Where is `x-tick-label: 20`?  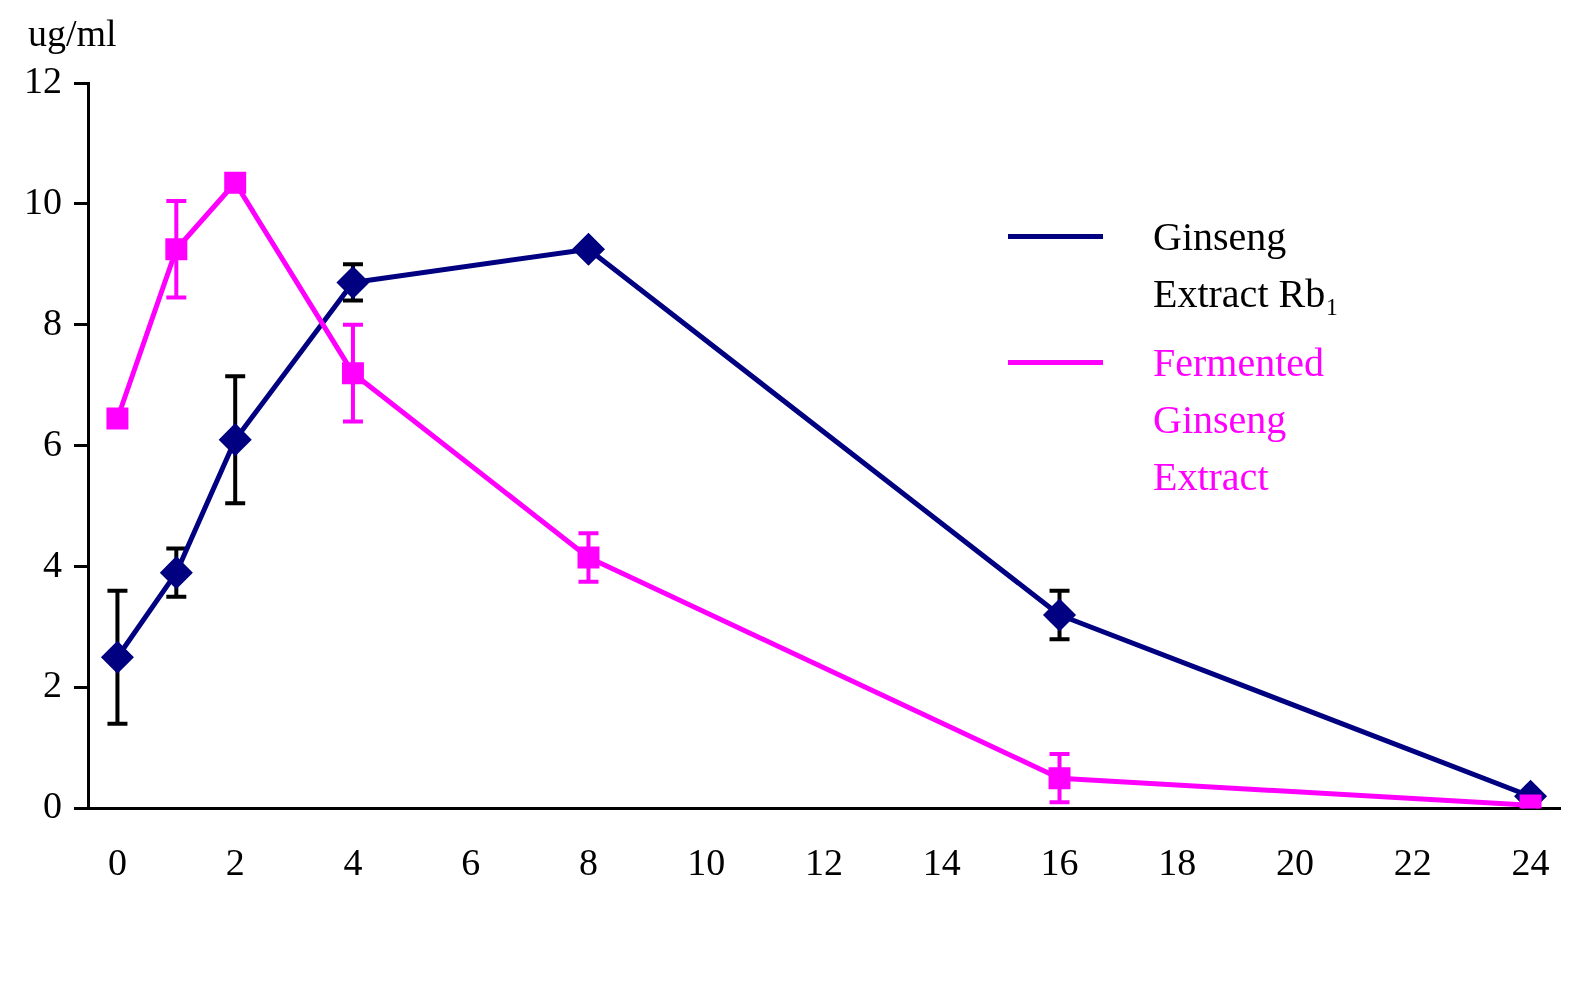
x-tick-label: 20 is located at coordinates (1295, 862).